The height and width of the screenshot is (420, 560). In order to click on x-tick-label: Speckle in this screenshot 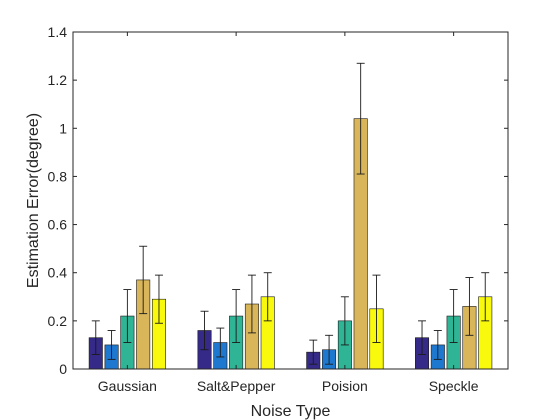, I will do `click(454, 386)`.